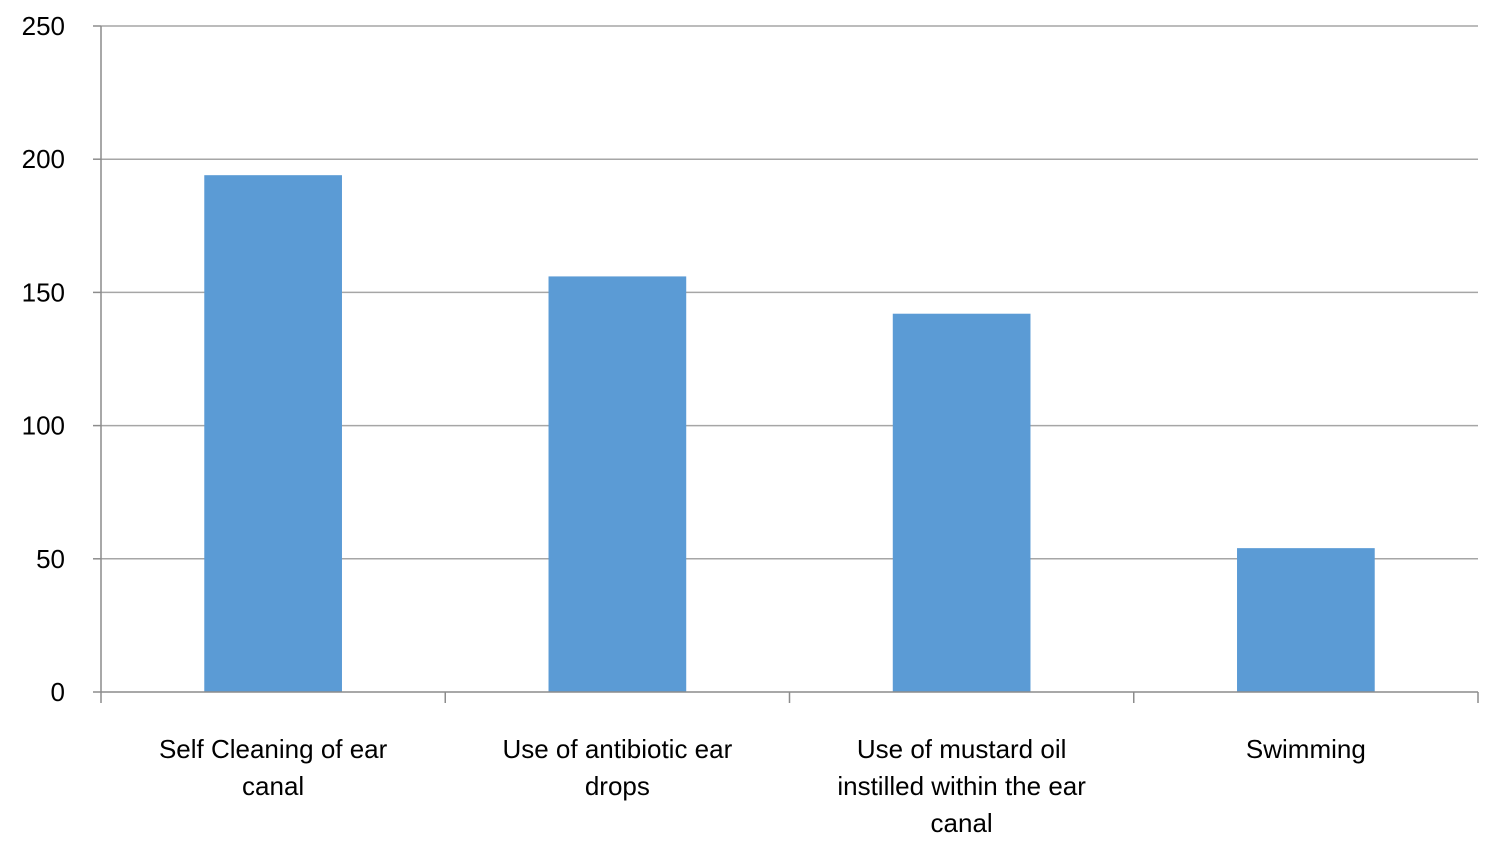 The width and height of the screenshot is (1500, 850). Describe the element at coordinates (617, 786) in the screenshot. I see `x-category-label-line: drops` at that location.